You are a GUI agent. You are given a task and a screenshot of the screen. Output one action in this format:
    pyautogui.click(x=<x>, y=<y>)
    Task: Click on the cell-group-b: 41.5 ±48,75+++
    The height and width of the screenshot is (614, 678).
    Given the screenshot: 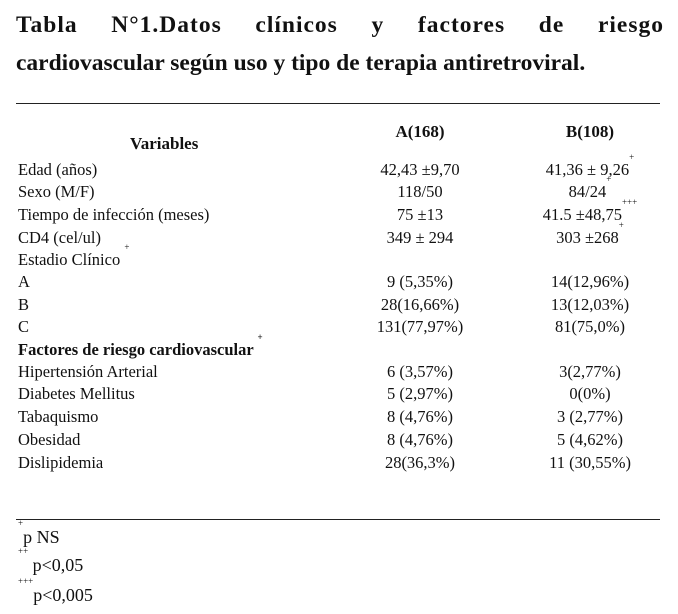 What is the action you would take?
    pyautogui.click(x=589, y=211)
    